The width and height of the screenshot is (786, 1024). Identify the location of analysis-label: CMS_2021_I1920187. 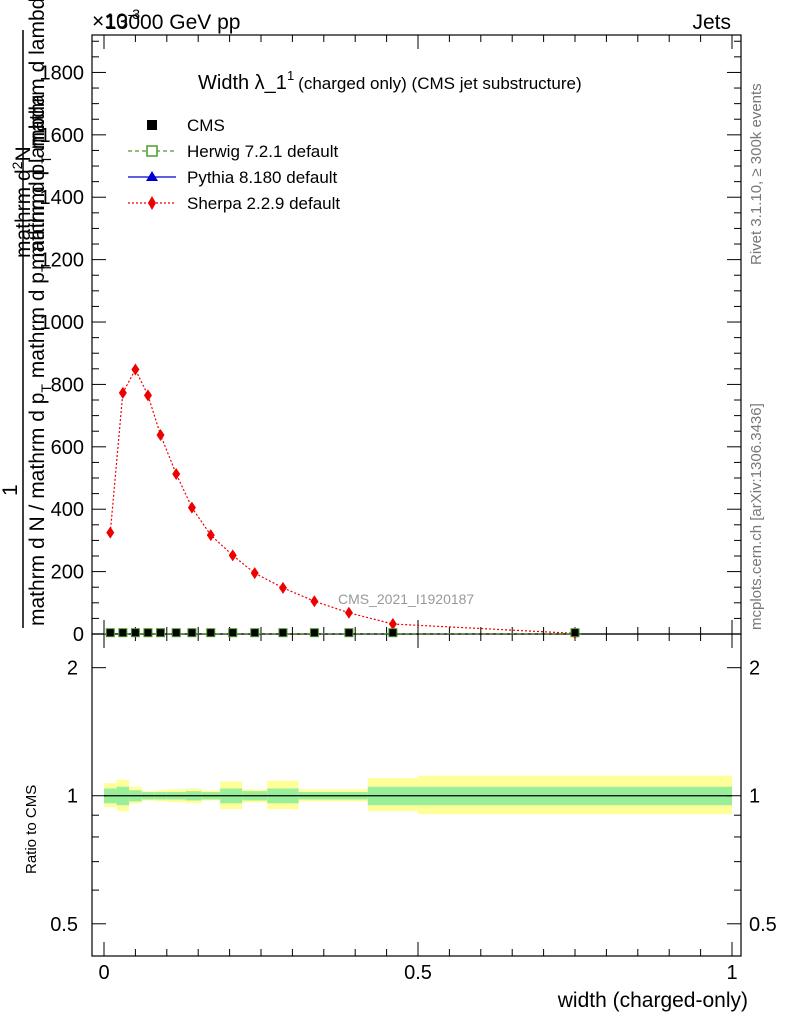
(406, 599).